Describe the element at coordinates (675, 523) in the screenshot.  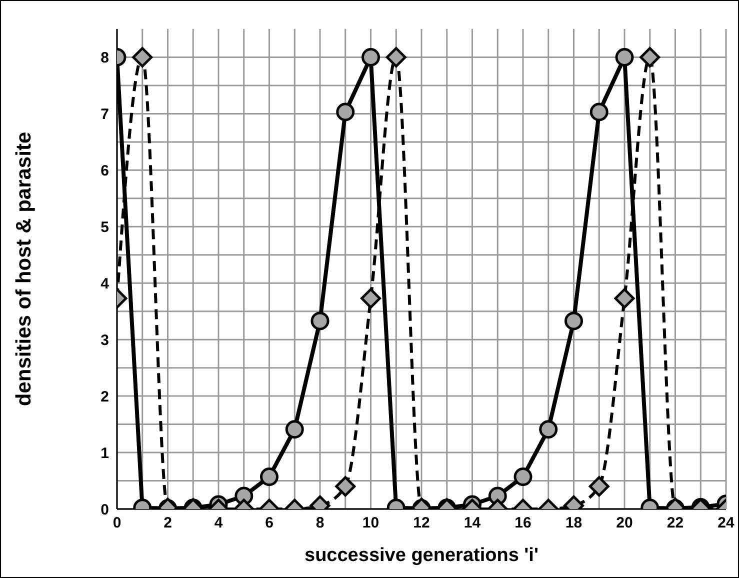
I see `x-tick-label: 22` at that location.